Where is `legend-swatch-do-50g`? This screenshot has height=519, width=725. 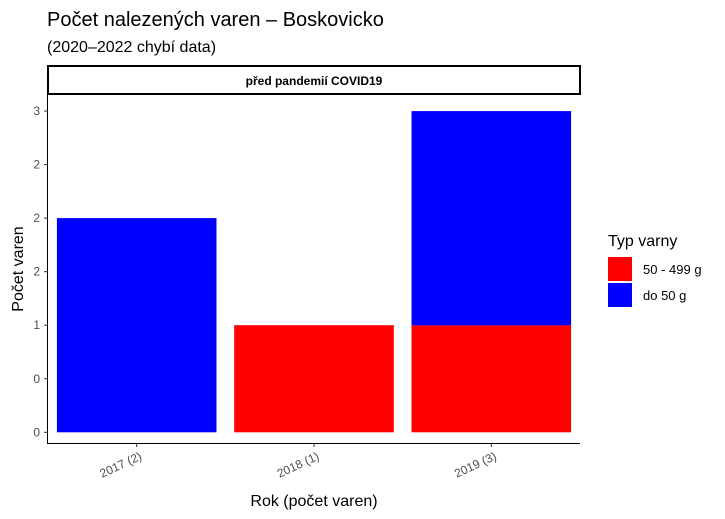
legend-swatch-do-50g is located at coordinates (620, 295).